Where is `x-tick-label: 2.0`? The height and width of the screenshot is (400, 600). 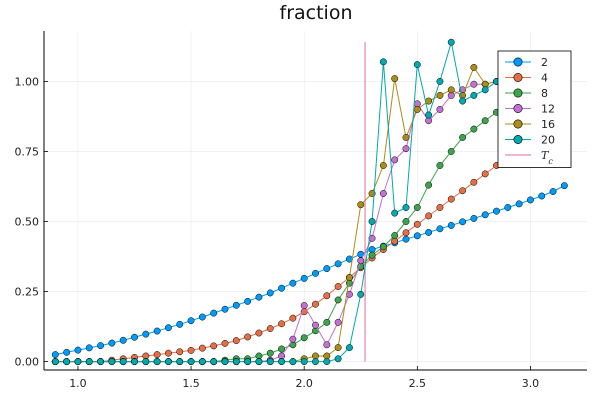 x-tick-label: 2.0 is located at coordinates (304, 383).